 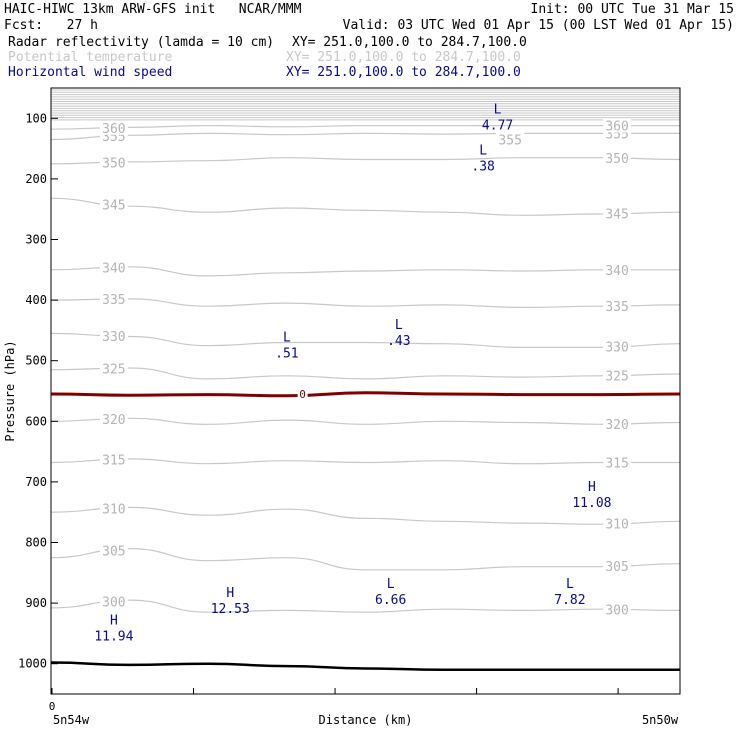 I want to click on freezing-level-label: 0, so click(x=302, y=394).